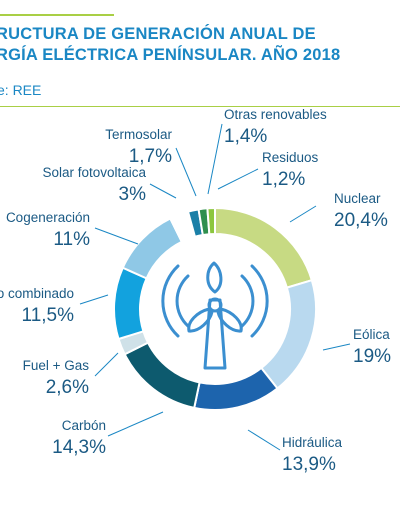 This screenshot has width=400, height=516. I want to click on slice-value-label: 1,2%, so click(283, 179).